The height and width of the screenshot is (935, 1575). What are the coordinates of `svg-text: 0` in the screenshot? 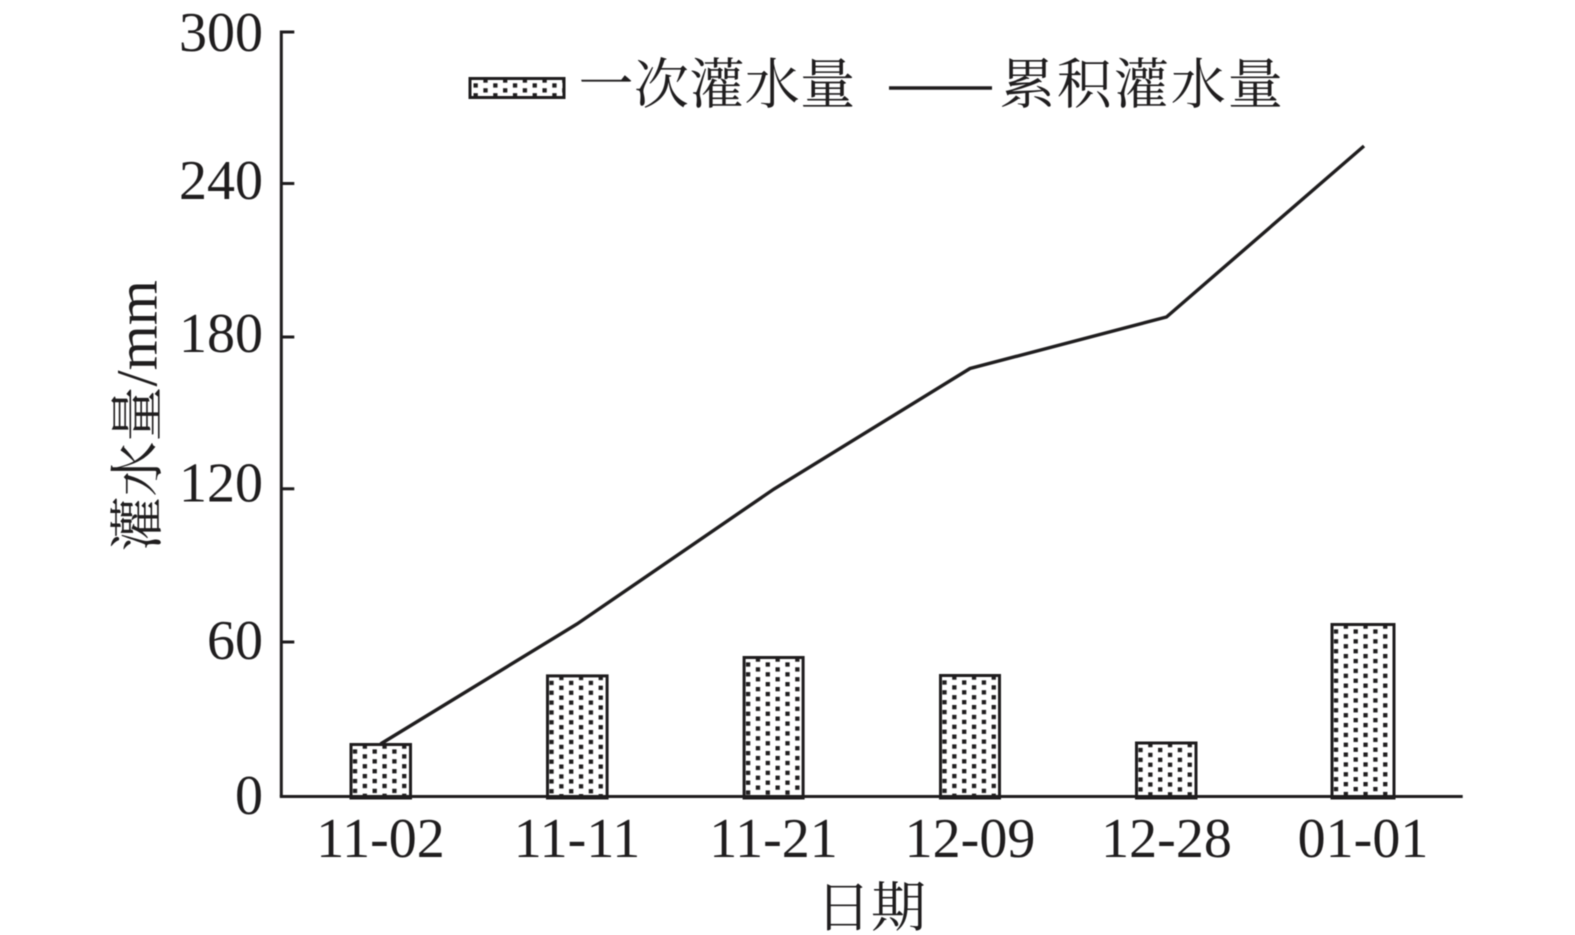 It's located at (249, 796).